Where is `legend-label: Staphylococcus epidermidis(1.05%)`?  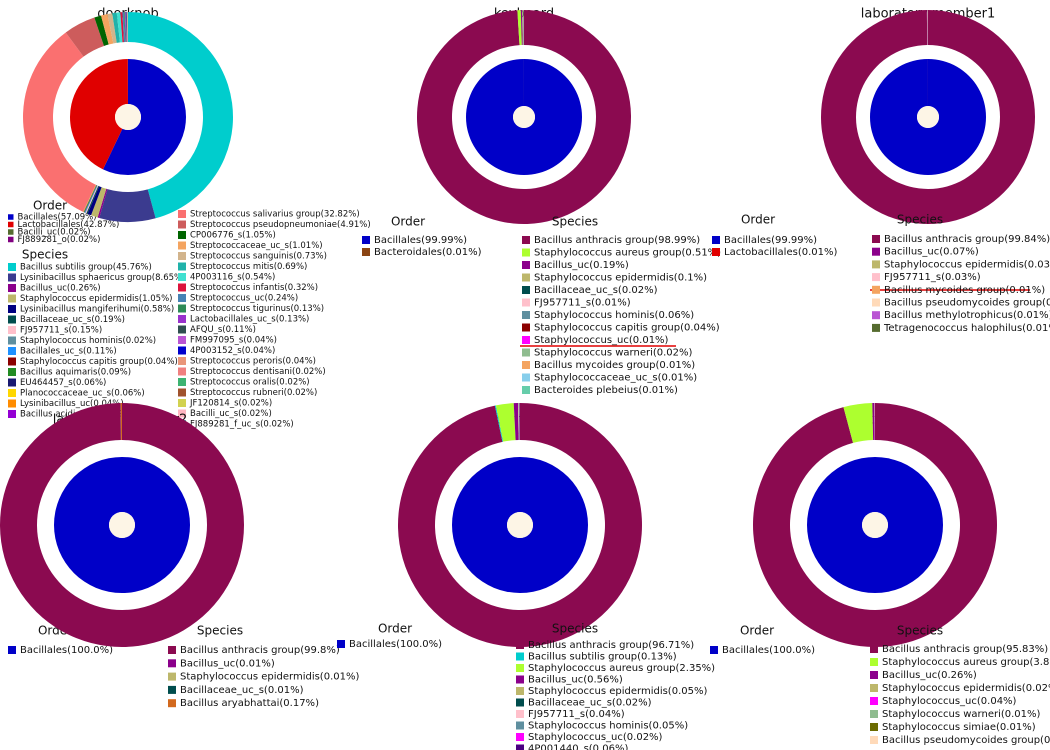 legend-label: Staphylococcus epidermidis(1.05%) is located at coordinates (96, 299).